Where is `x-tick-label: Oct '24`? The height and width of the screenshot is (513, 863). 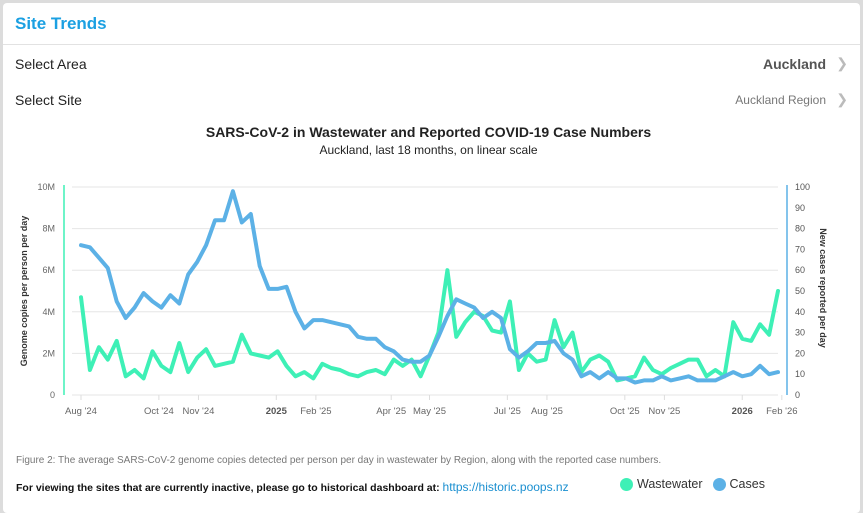
x-tick-label: Oct '24 is located at coordinates (159, 411).